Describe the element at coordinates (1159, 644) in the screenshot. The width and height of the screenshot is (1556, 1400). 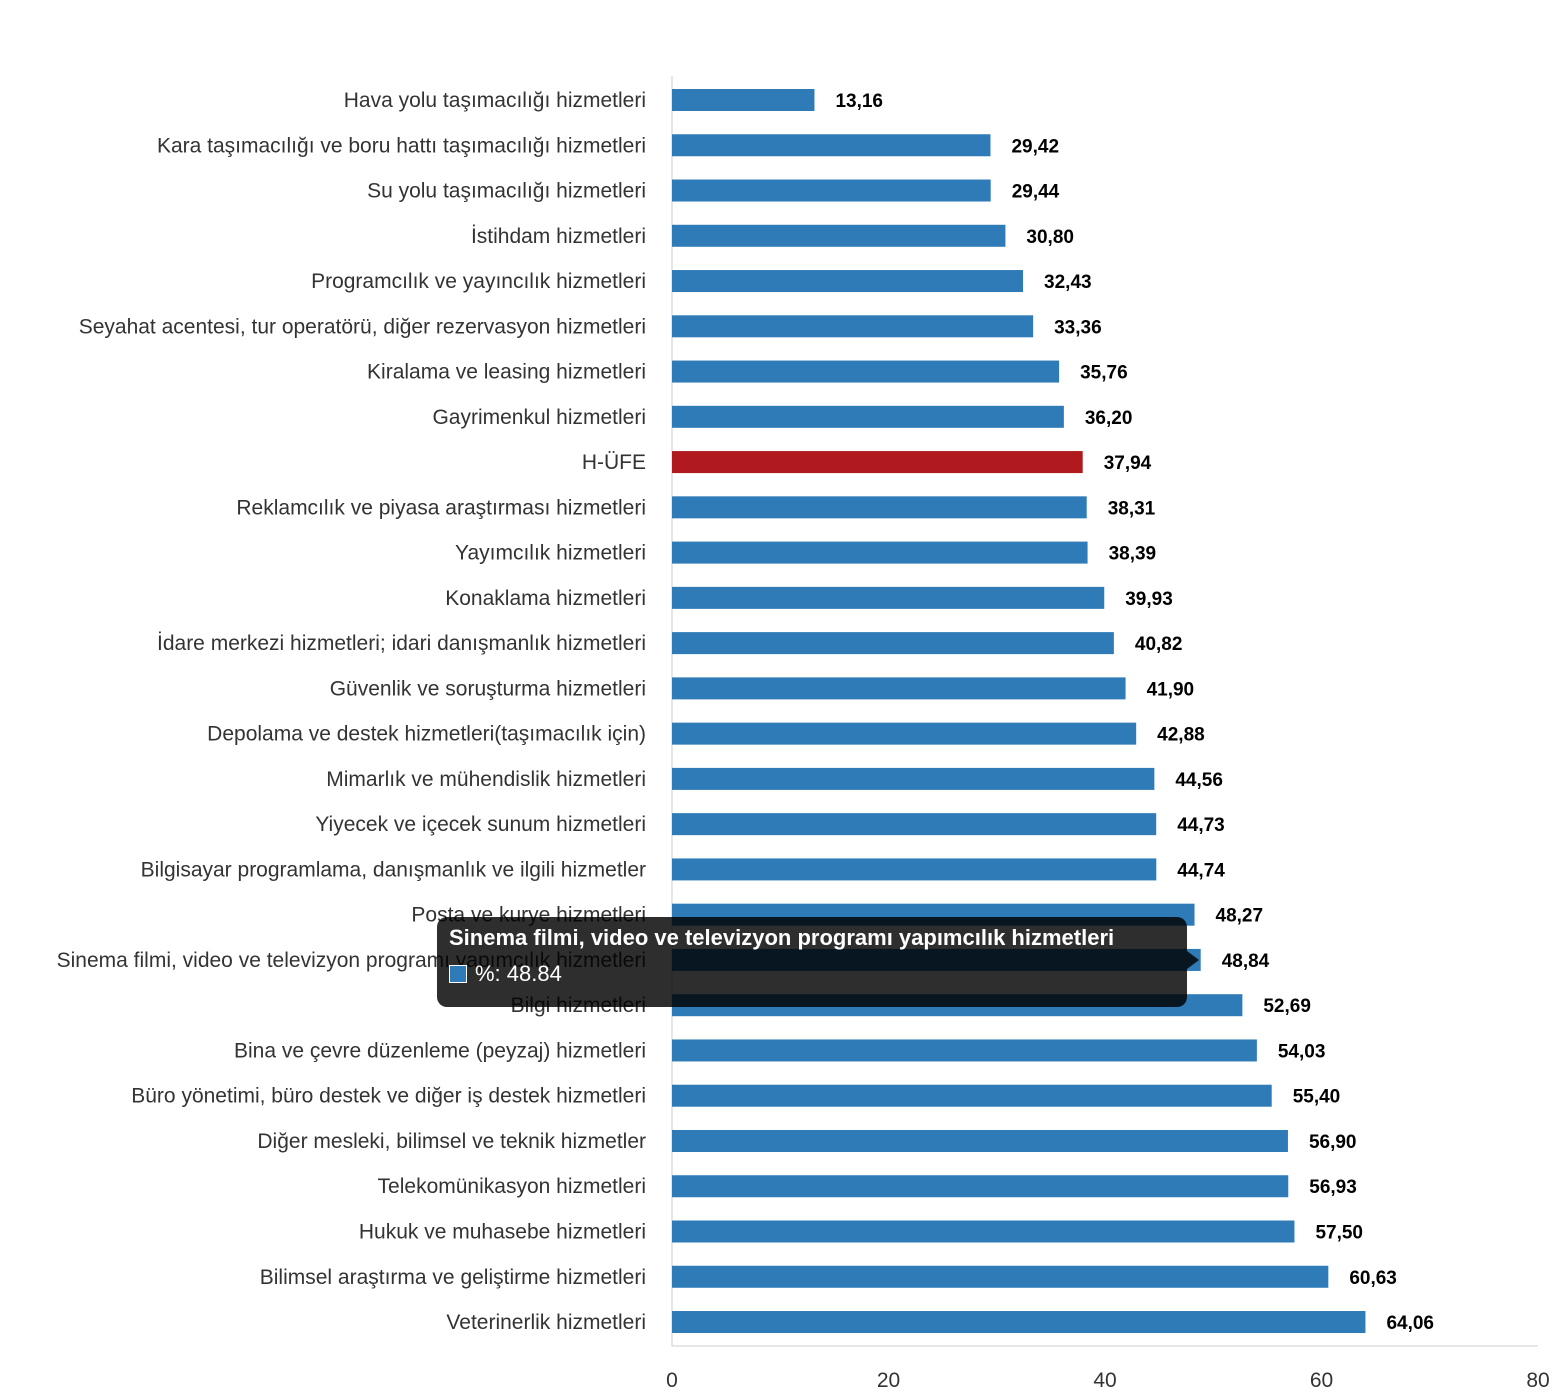
I see `data-label: 40,82` at that location.